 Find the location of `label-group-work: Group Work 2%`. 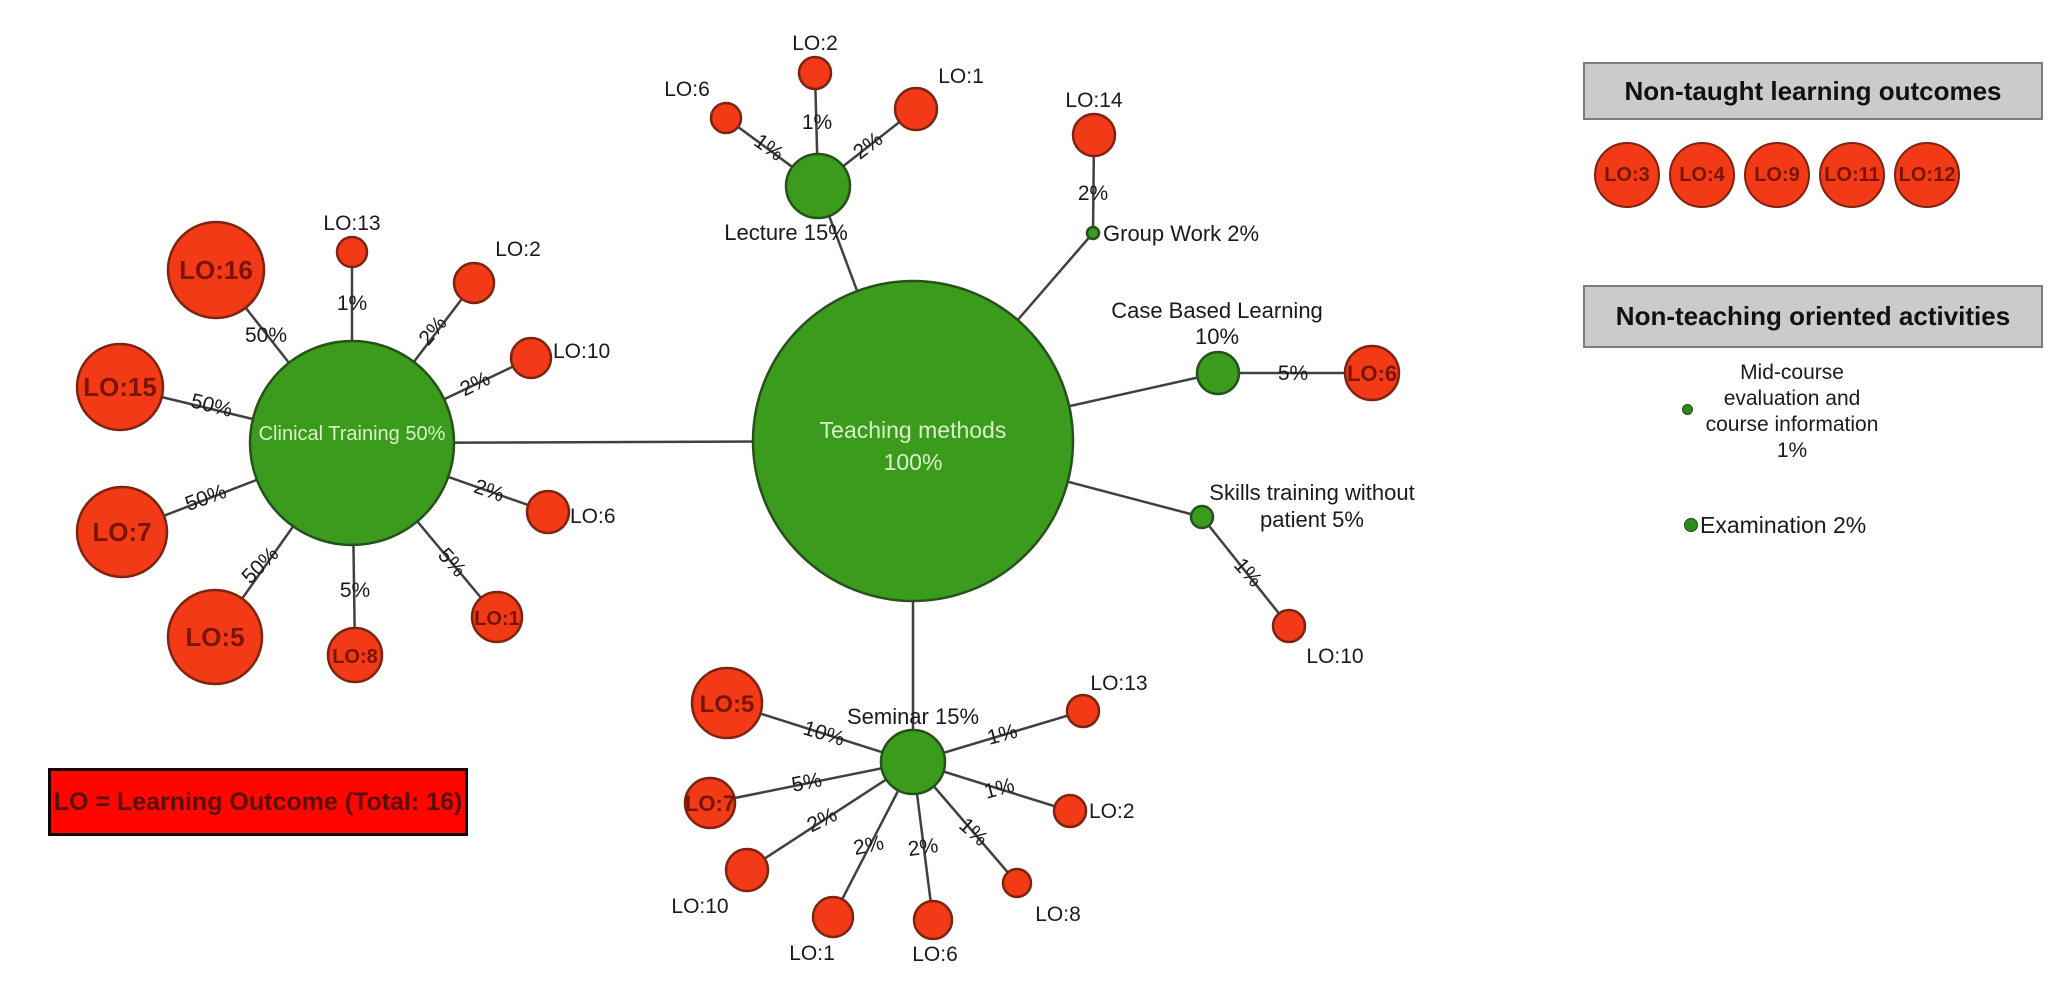

label-group-work: Group Work 2% is located at coordinates (1181, 233).